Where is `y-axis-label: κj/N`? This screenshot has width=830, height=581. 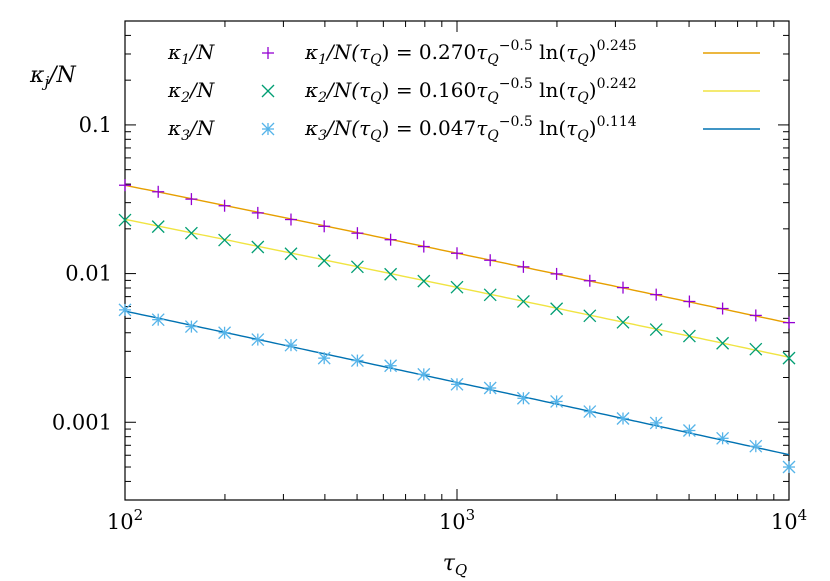 y-axis-label: κj/N is located at coordinates (53, 77).